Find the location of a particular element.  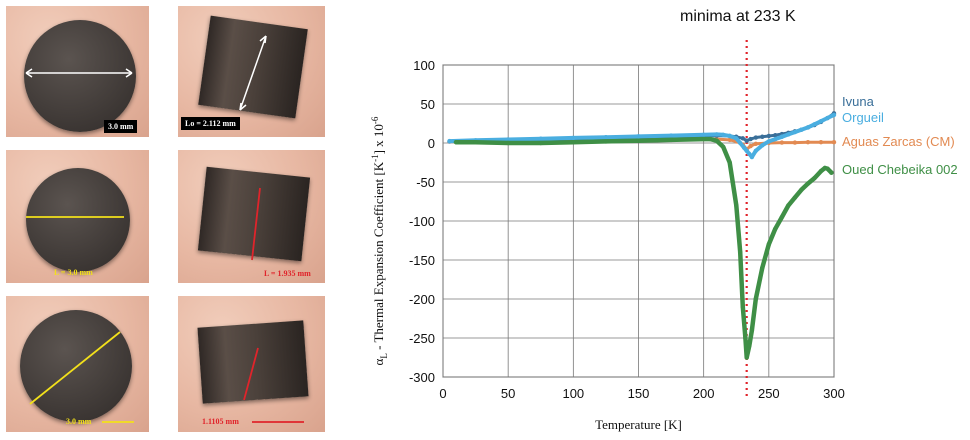

photo-disc-middle: L = 3.0 mm is located at coordinates (77, 216).